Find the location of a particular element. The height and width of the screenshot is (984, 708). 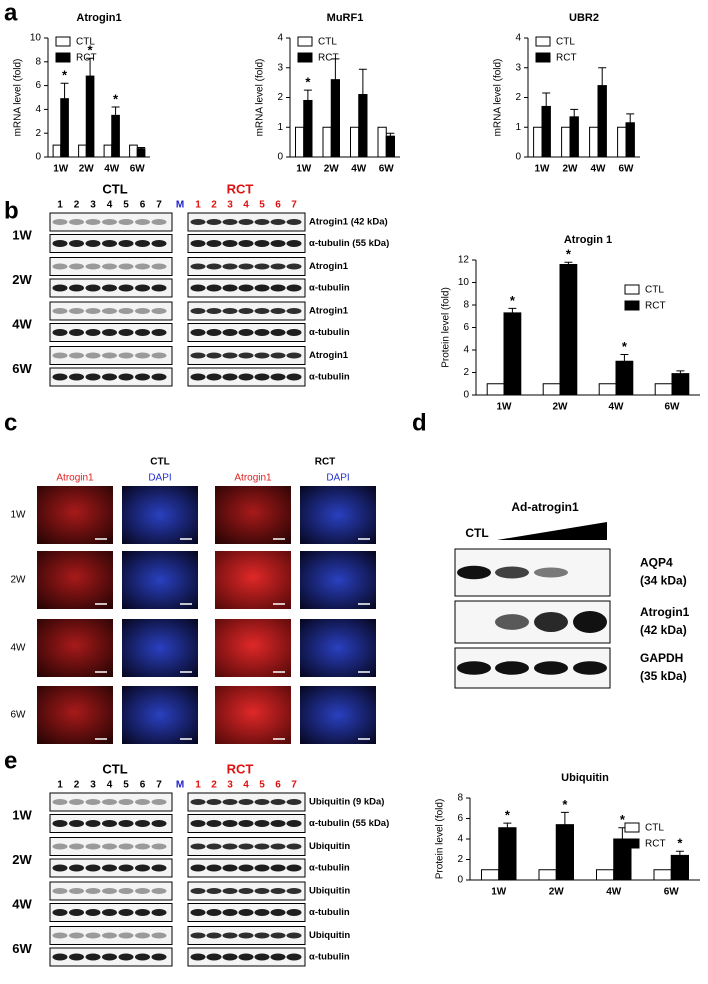

band-label: α-tubulin is located at coordinates (329, 288).